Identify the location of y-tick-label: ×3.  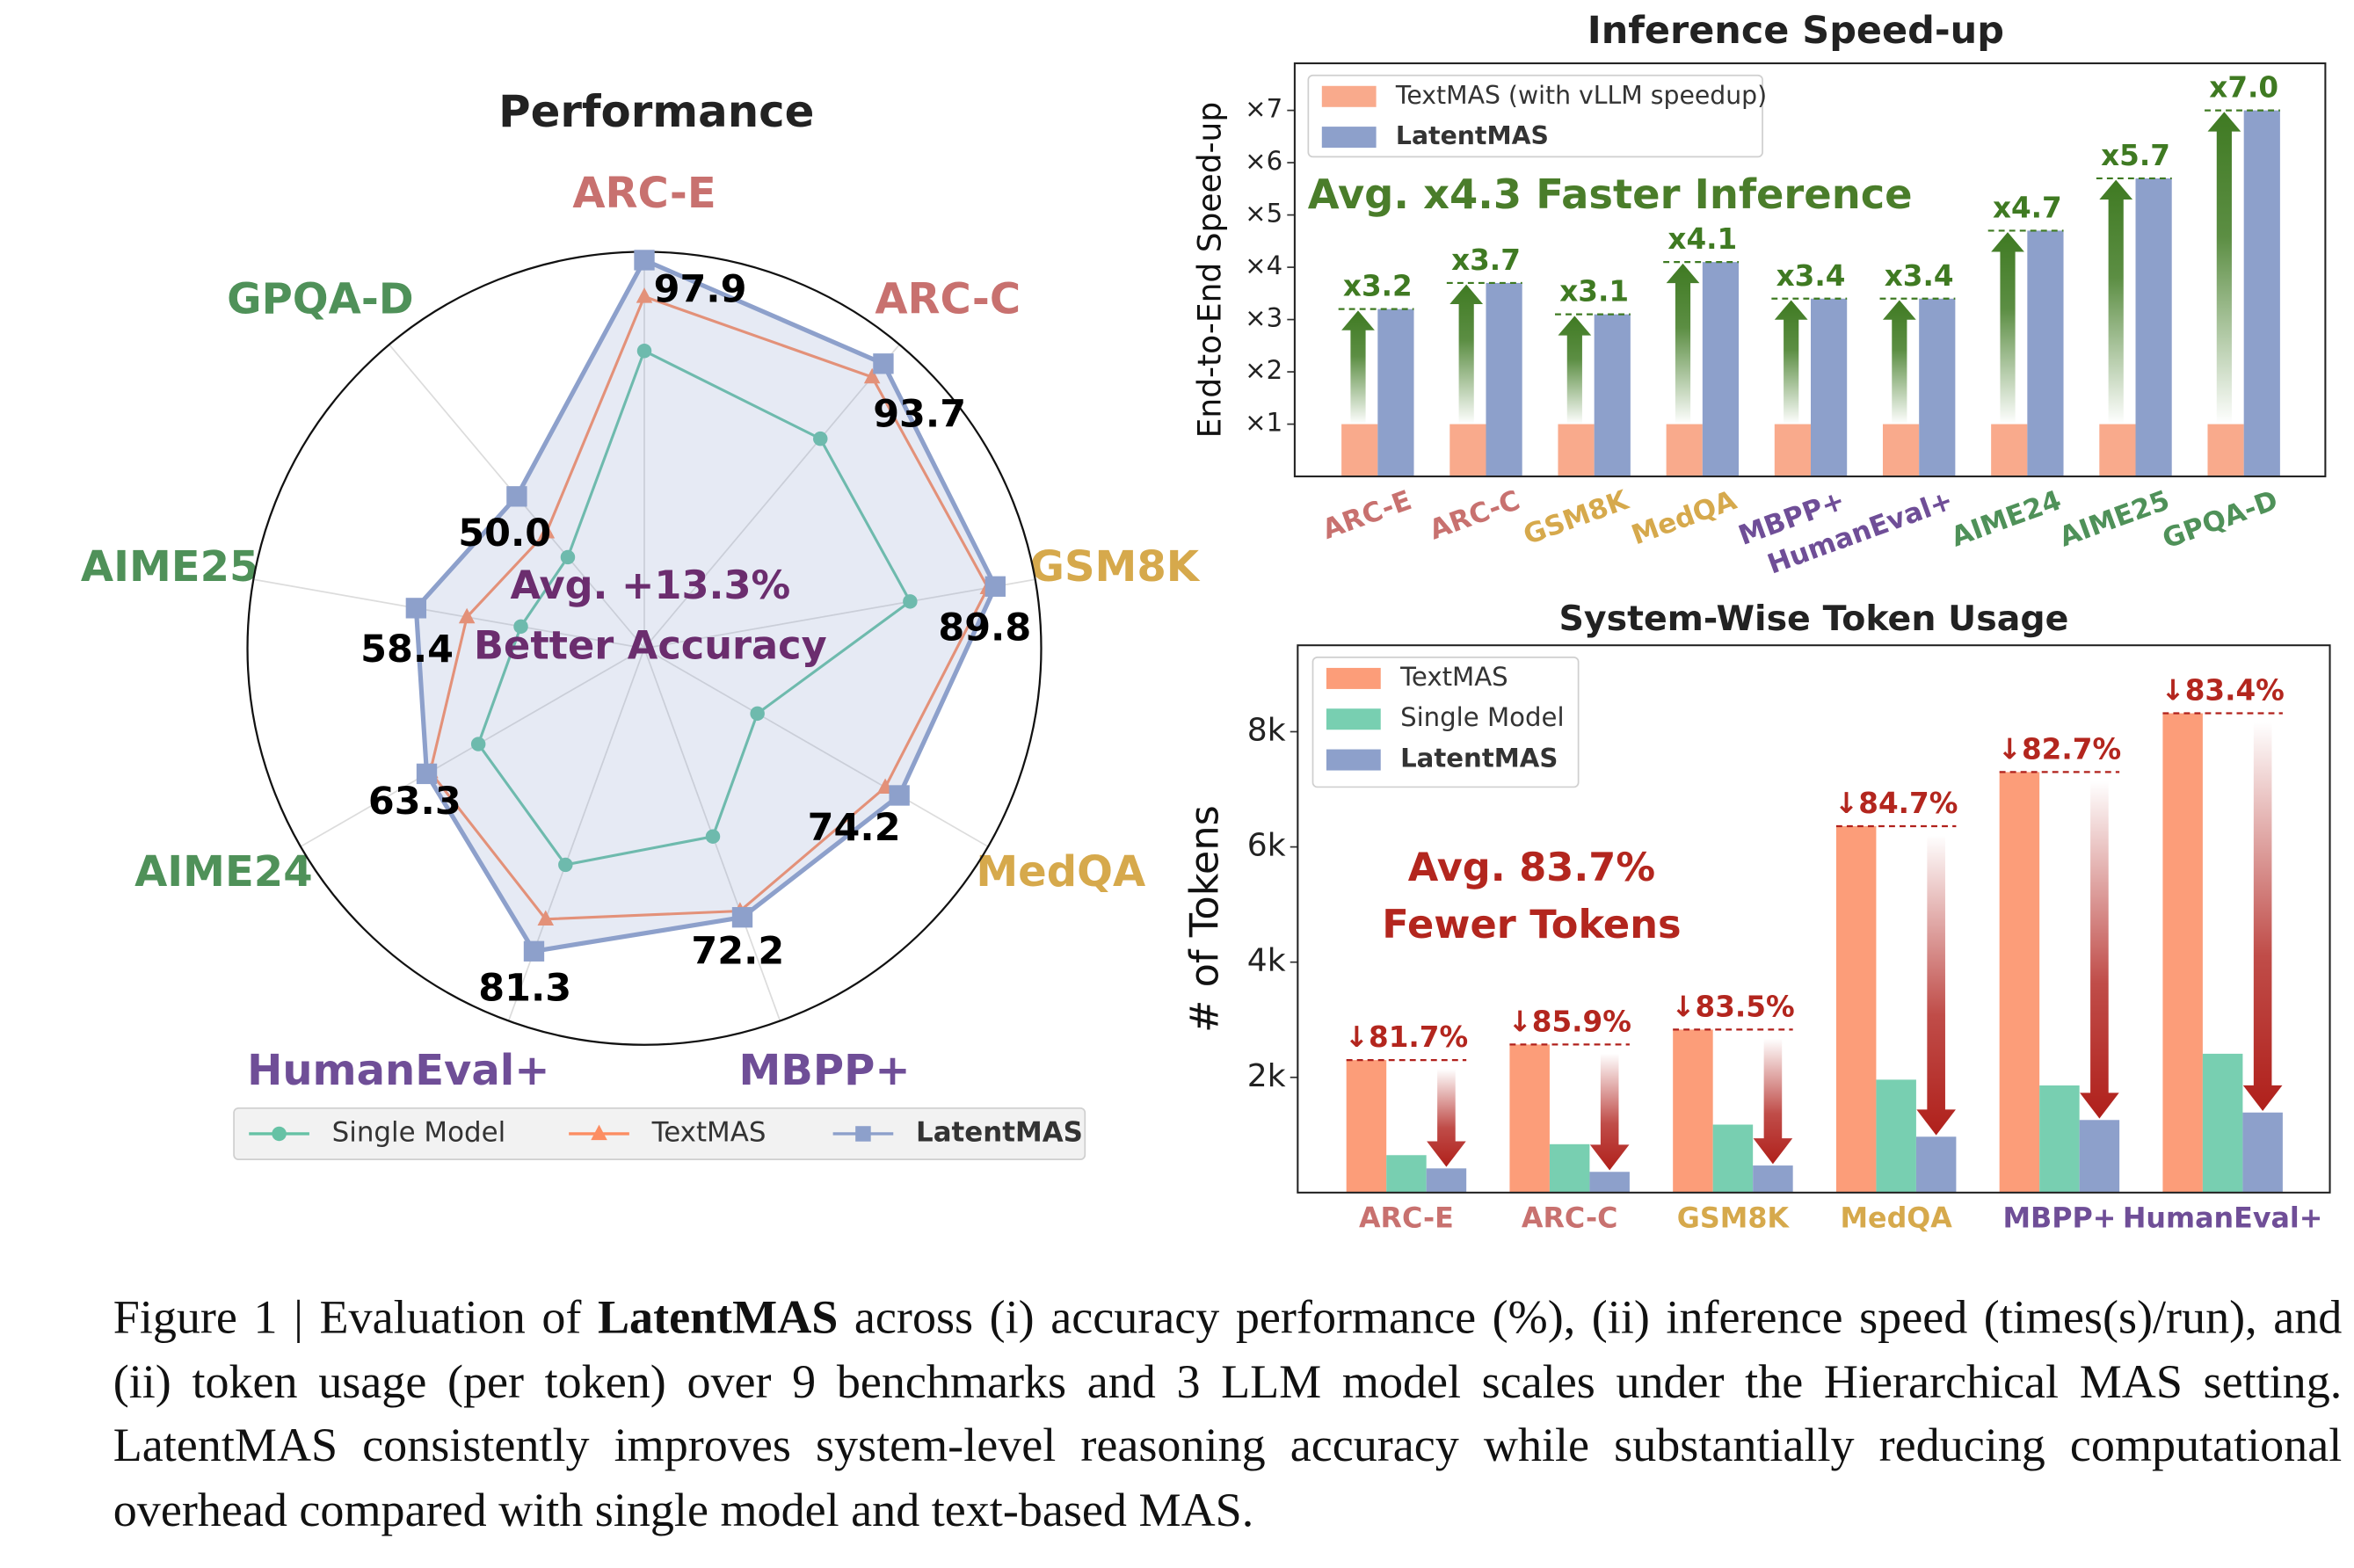
(1263, 318).